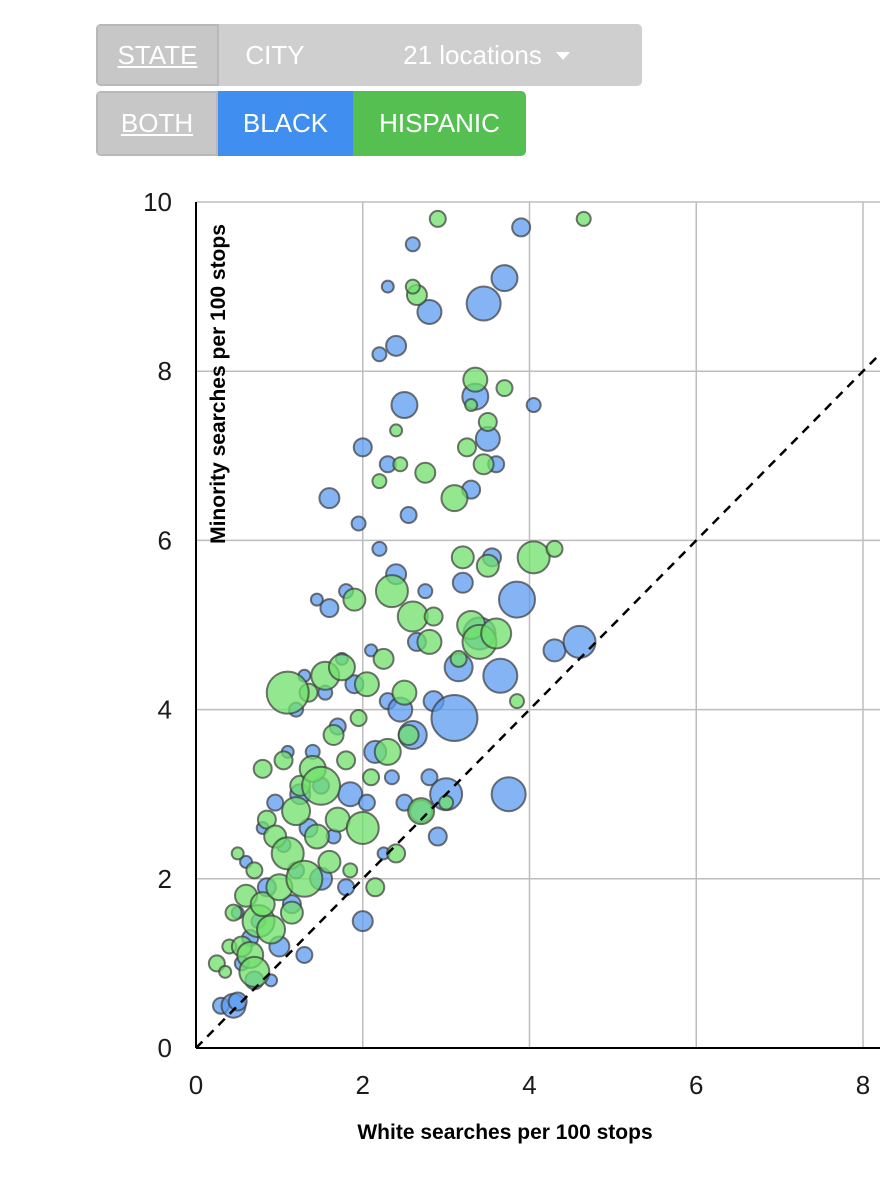 This screenshot has width=880, height=1200. Describe the element at coordinates (285, 123) in the screenshot. I see `black-button: BLACK` at that location.